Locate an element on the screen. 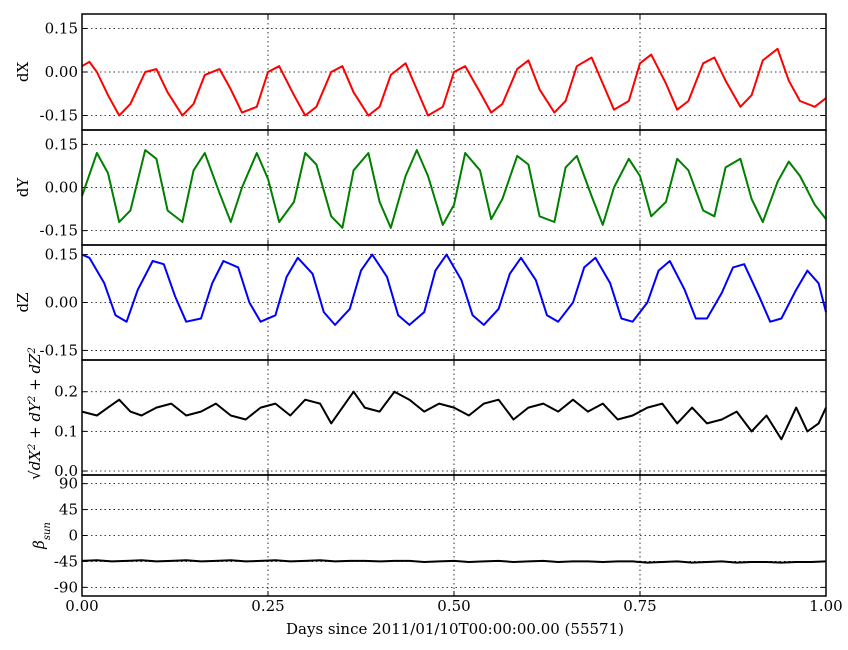 The height and width of the screenshot is (650, 848). y-tick-label: 90 is located at coordinates (68, 484).